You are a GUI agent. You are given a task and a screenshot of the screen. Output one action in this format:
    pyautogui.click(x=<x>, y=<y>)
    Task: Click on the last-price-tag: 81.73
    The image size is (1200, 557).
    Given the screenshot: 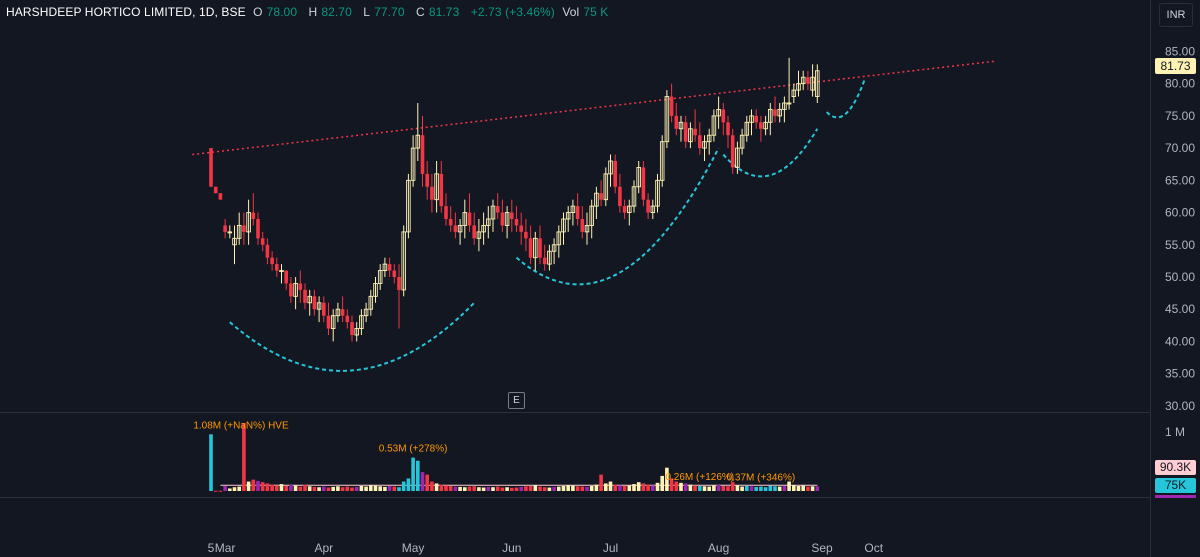 What is the action you would take?
    pyautogui.click(x=1175, y=66)
    